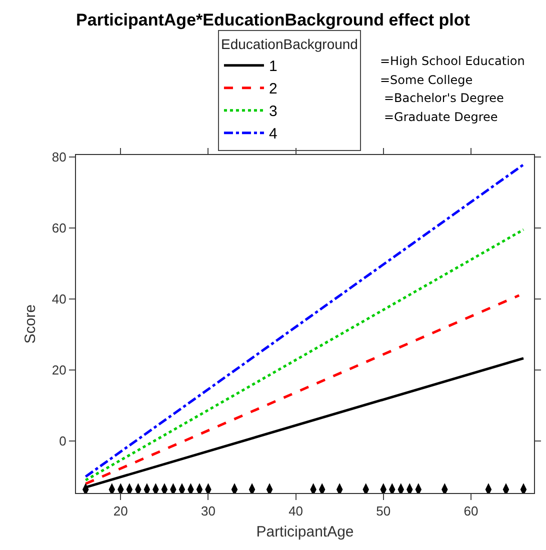 This screenshot has width=546, height=550. I want to click on y-tick-label: 40, so click(59, 298).